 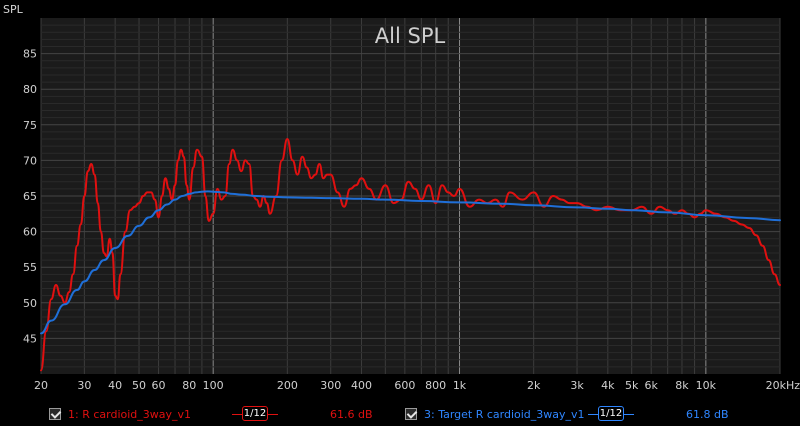 I want to click on chart-title: All SPL, so click(x=410, y=36).